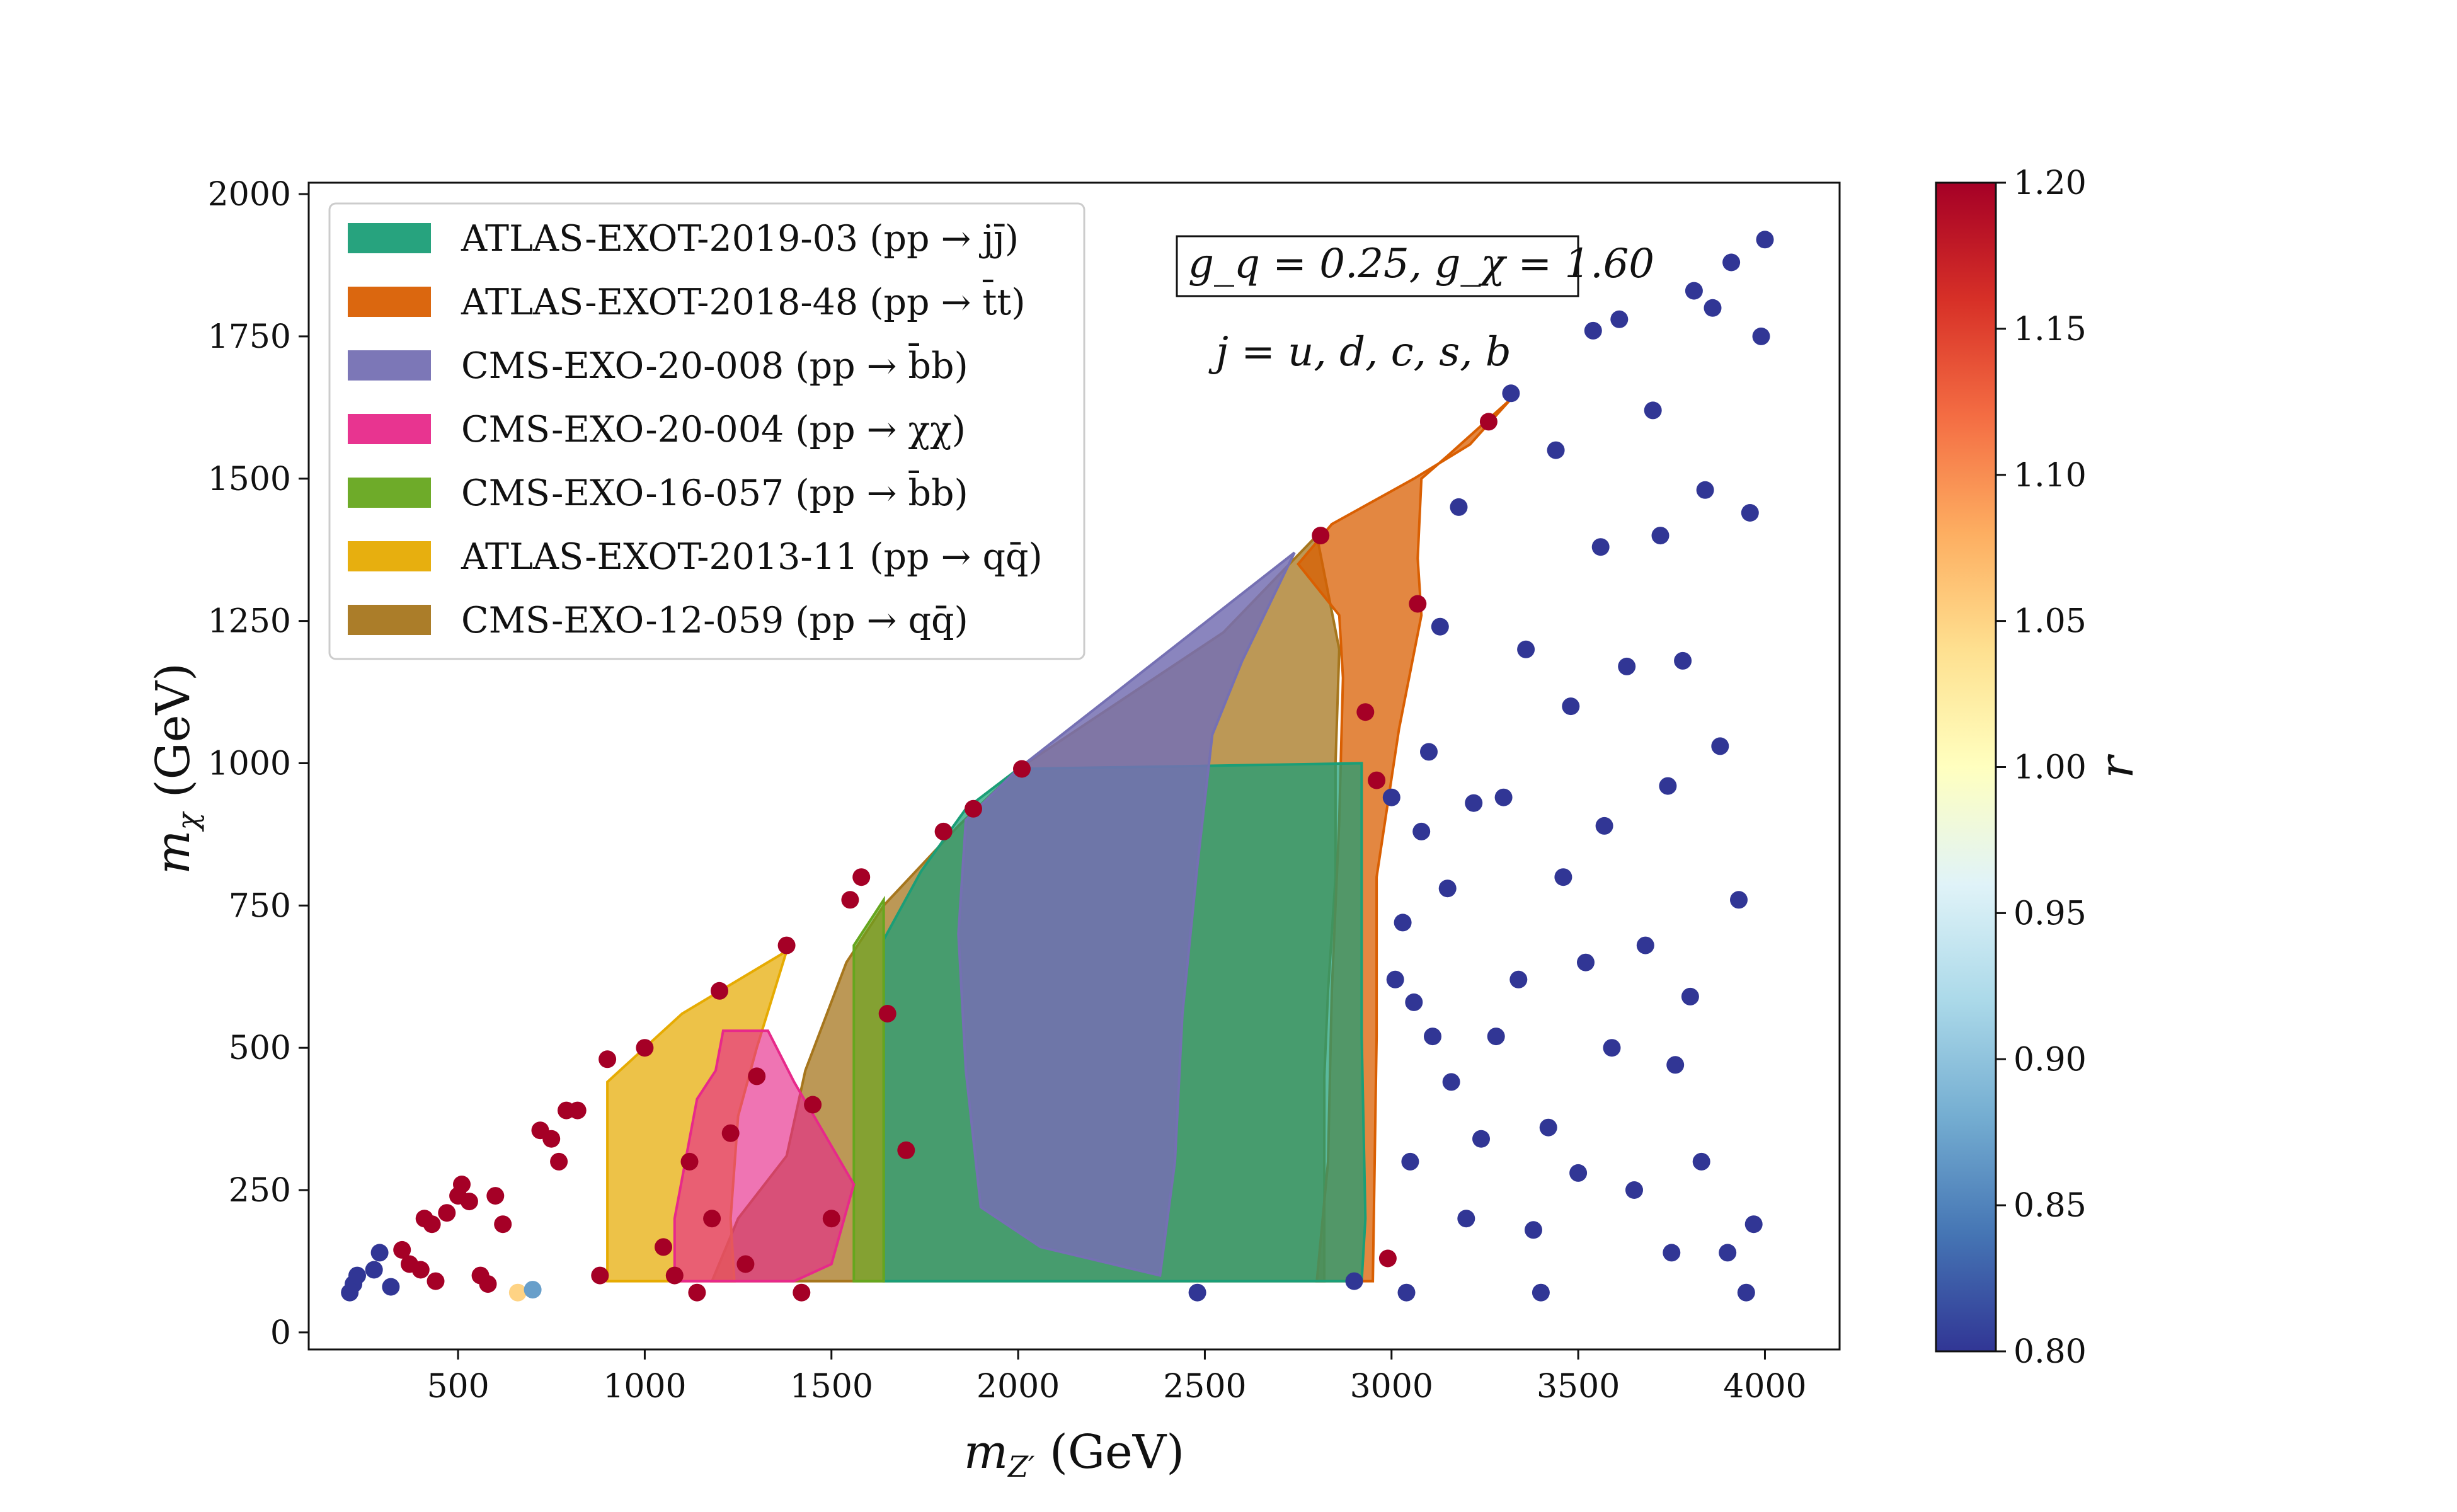  I want to click on x-tick-label: 1000, so click(644, 1387).